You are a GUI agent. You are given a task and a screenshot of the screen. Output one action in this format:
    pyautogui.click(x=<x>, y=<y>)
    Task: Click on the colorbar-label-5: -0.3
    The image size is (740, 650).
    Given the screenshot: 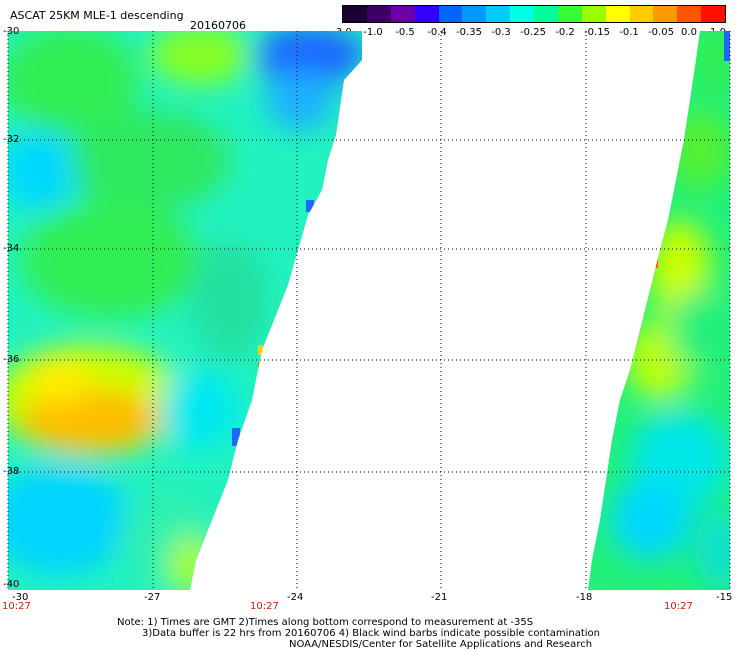 What is the action you would take?
    pyautogui.click(x=501, y=32)
    